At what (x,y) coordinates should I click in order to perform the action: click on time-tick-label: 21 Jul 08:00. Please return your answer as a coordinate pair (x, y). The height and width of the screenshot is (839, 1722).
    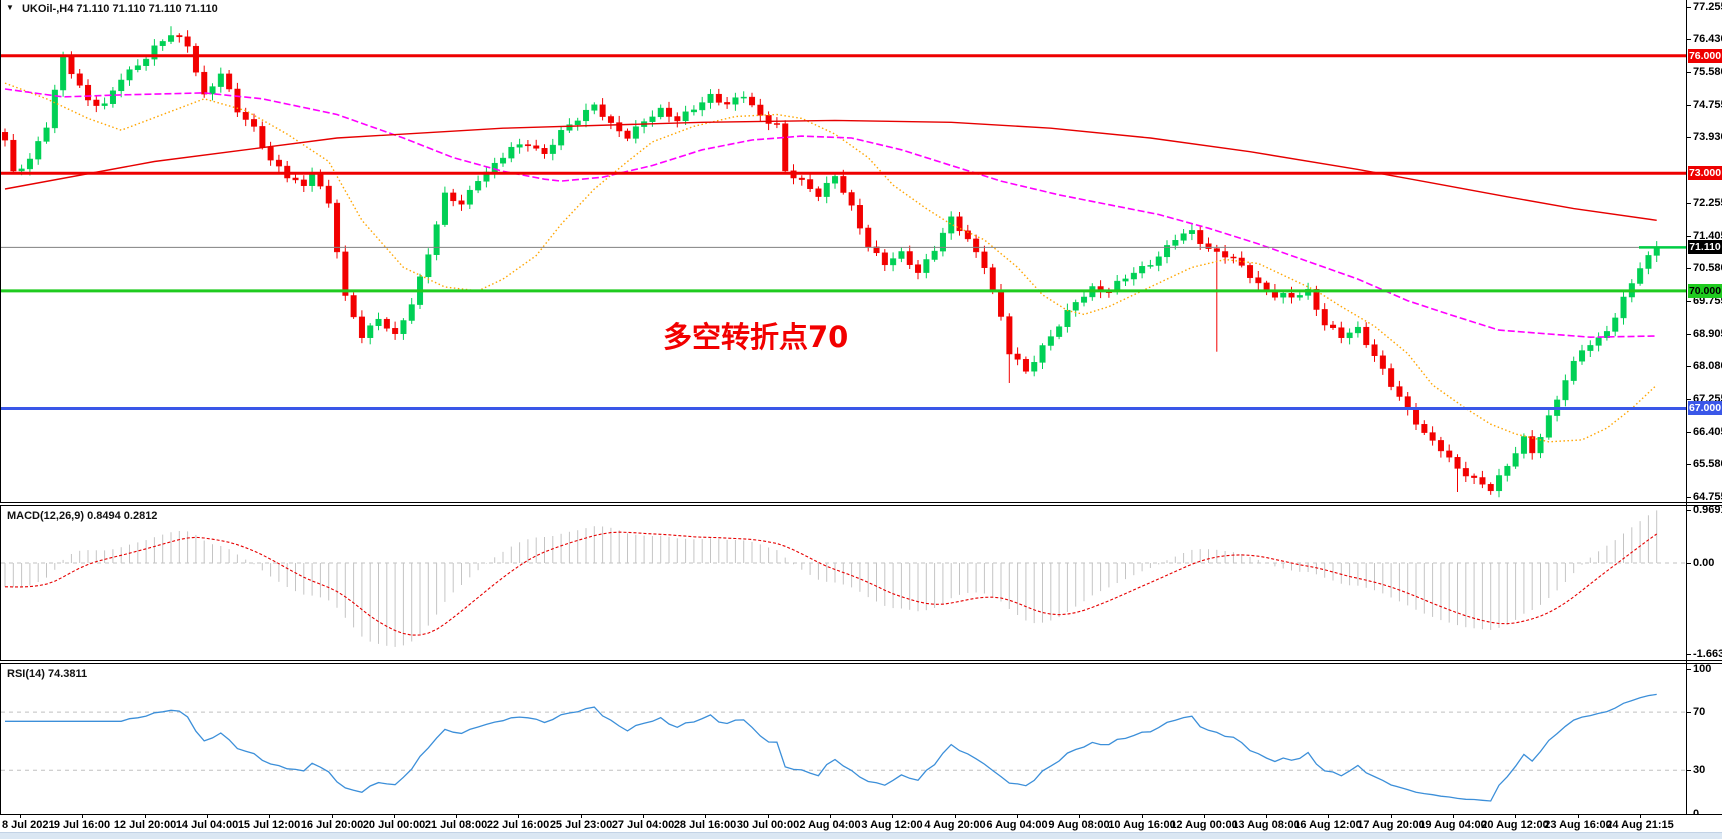
    Looking at the image, I should click on (456, 825).